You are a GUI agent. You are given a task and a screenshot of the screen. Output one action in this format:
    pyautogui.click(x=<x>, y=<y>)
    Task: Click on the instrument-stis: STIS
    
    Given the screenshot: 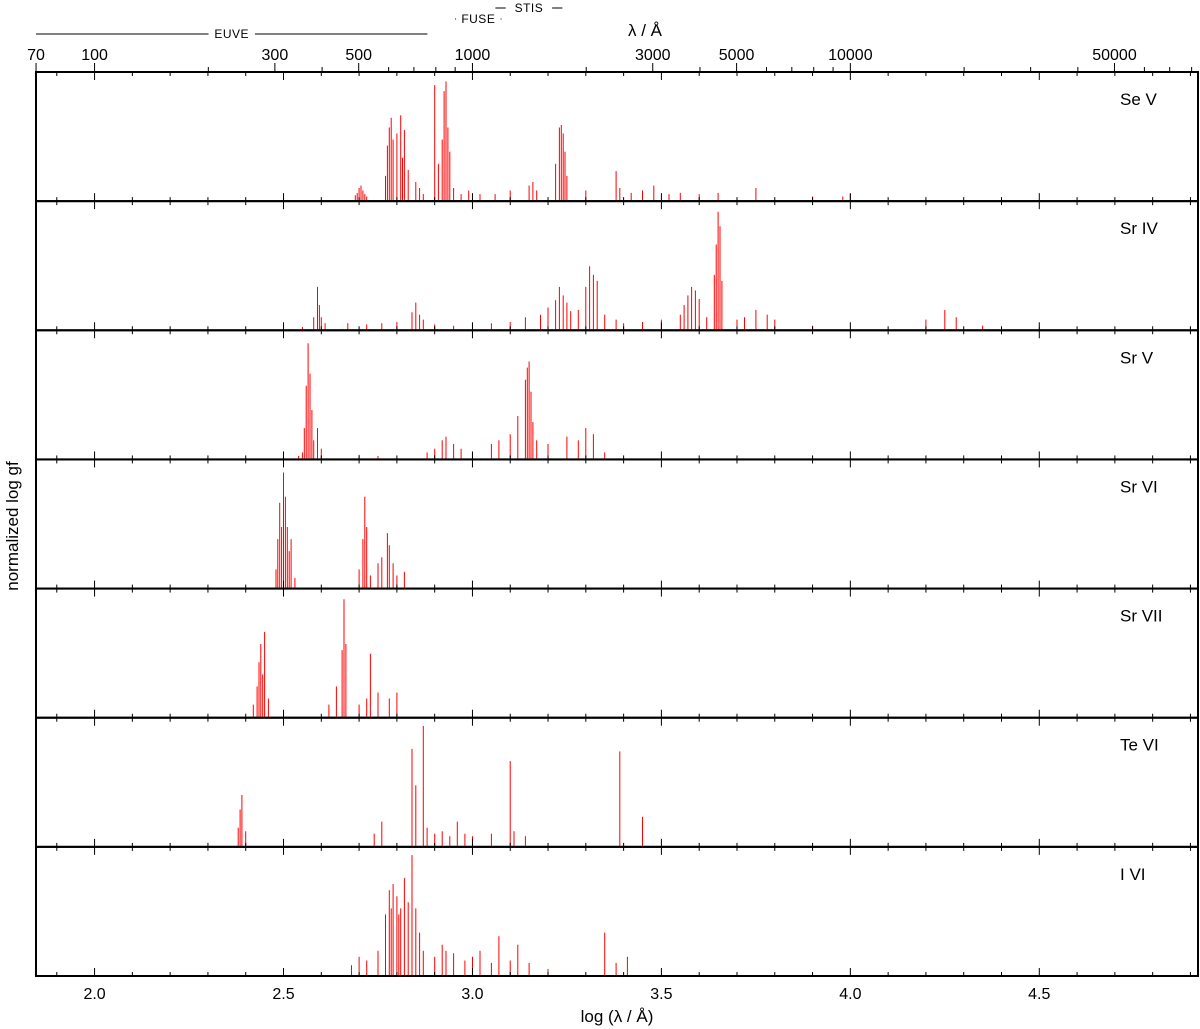 What is the action you would take?
    pyautogui.click(x=529, y=8)
    